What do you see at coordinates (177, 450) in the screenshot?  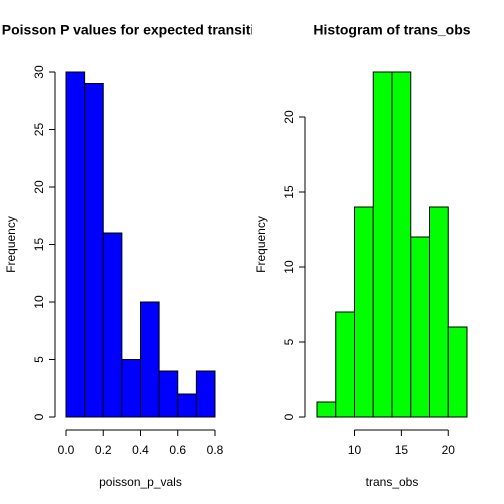 I see `x-tick-label: 0.6` at bounding box center [177, 450].